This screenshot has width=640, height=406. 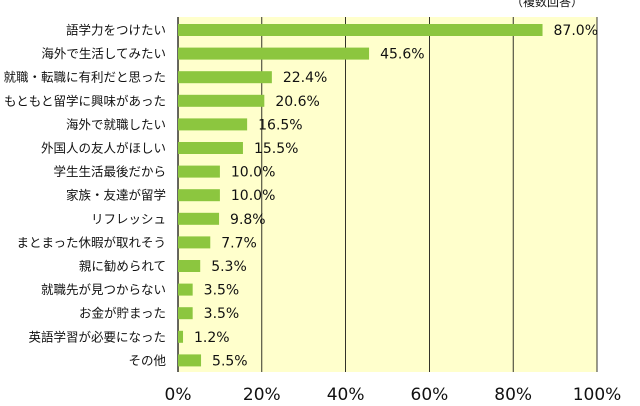 What do you see at coordinates (91, 242) in the screenshot?
I see `category-label: まとまった休暇が取れそう` at bounding box center [91, 242].